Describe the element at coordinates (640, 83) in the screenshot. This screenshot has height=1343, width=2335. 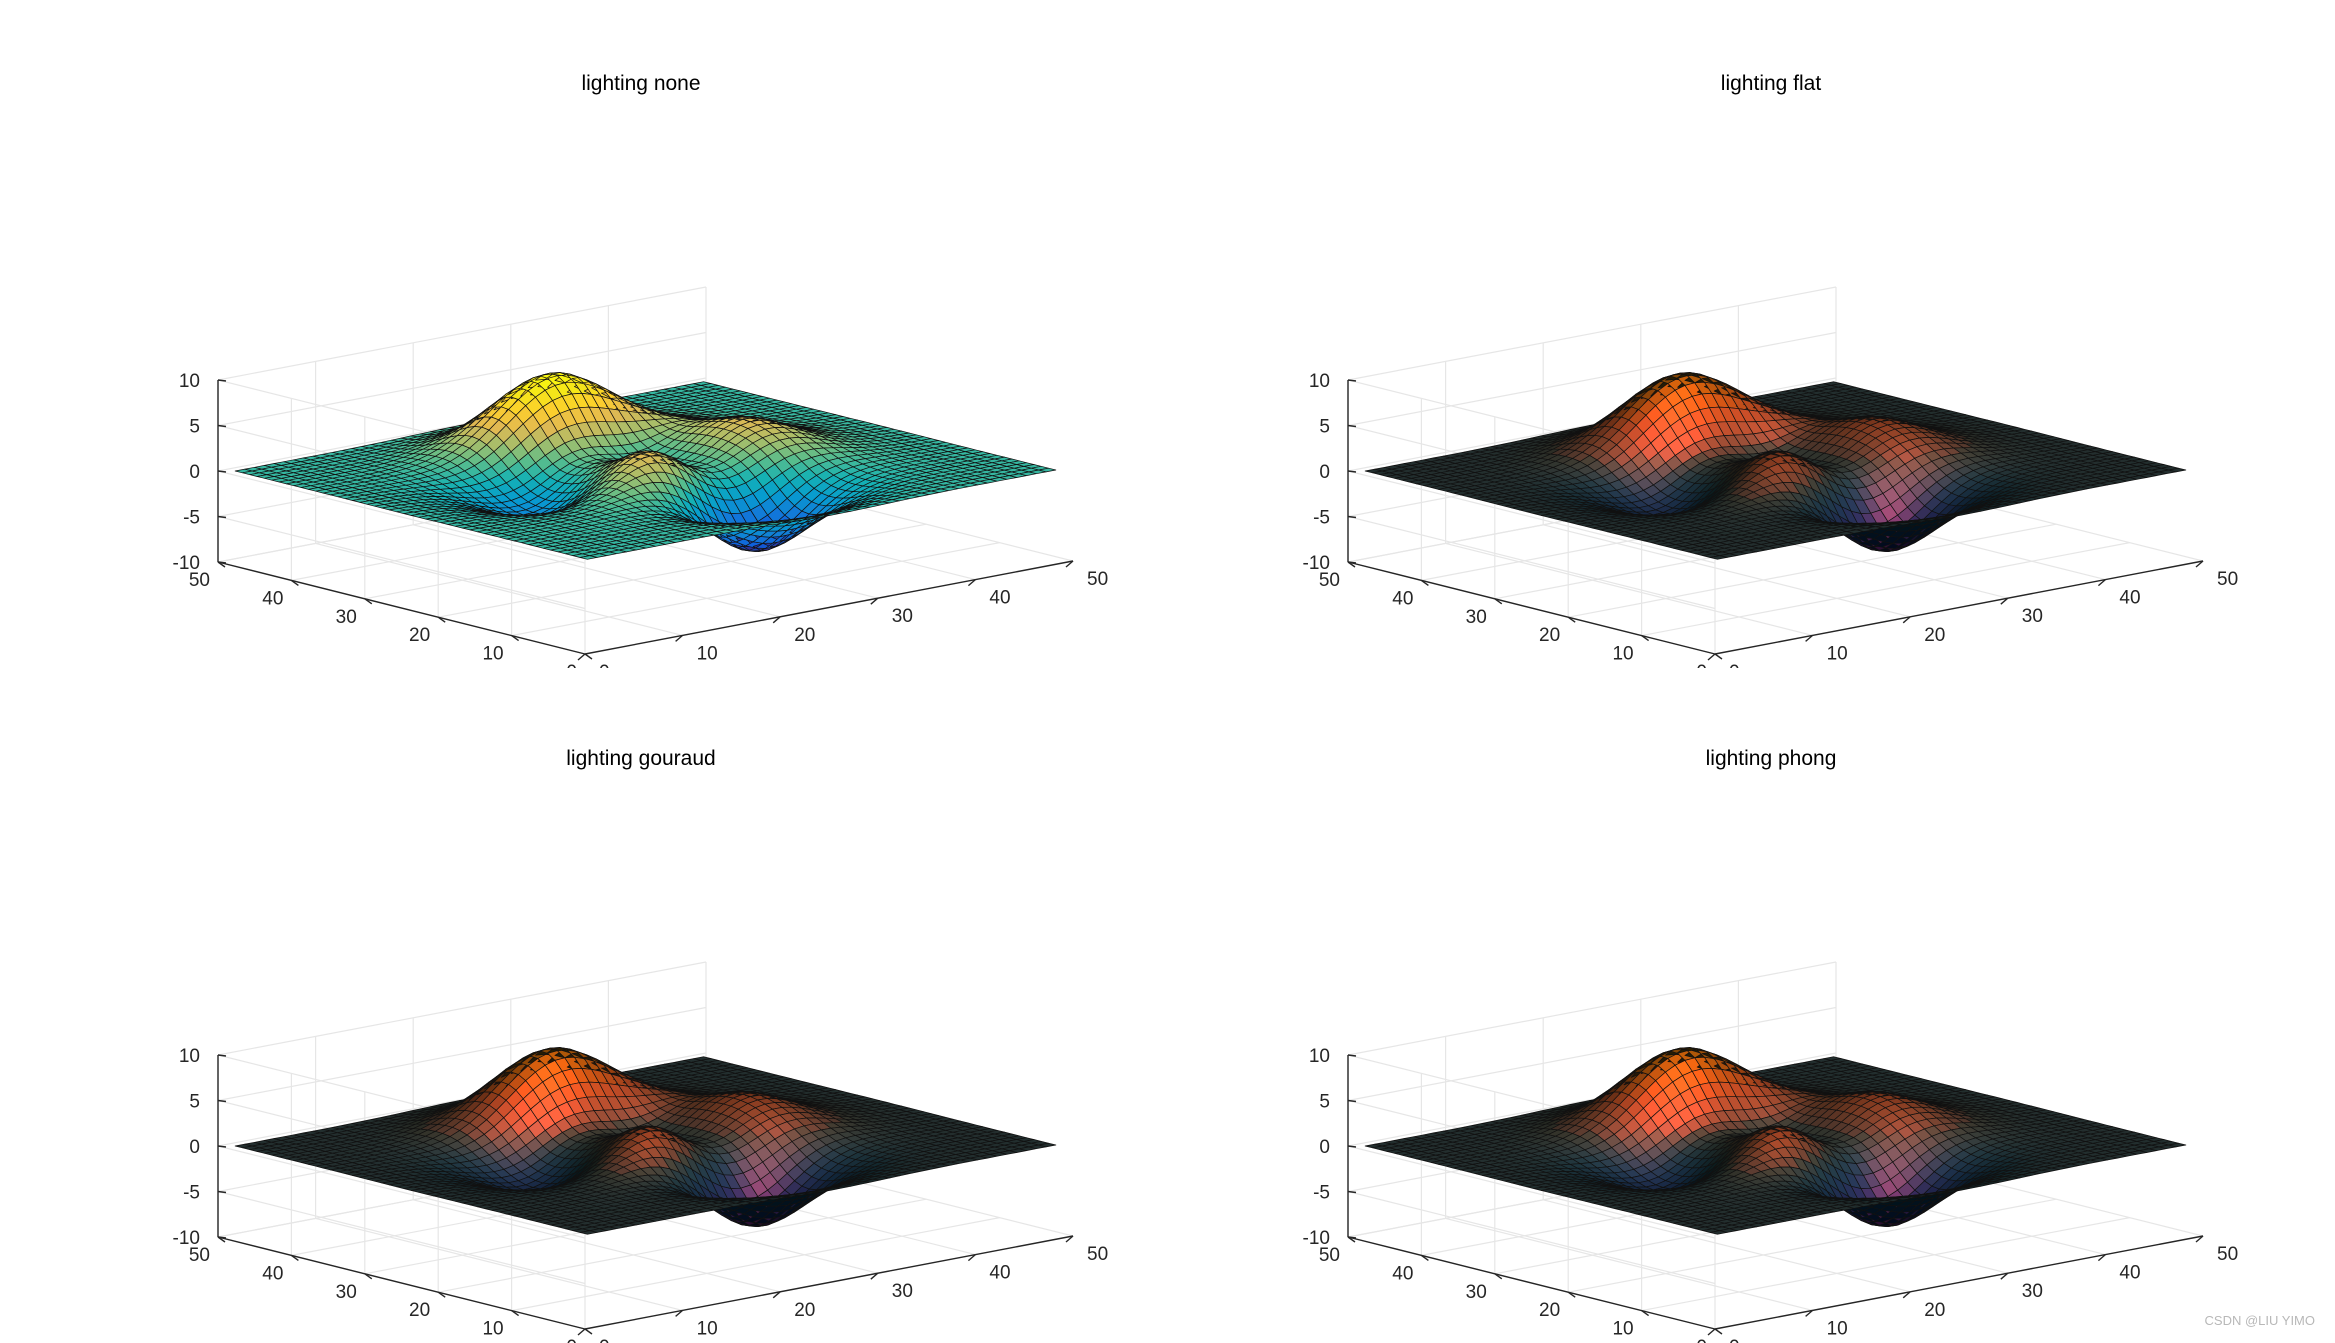
I see `chart-title: lighting none` at that location.